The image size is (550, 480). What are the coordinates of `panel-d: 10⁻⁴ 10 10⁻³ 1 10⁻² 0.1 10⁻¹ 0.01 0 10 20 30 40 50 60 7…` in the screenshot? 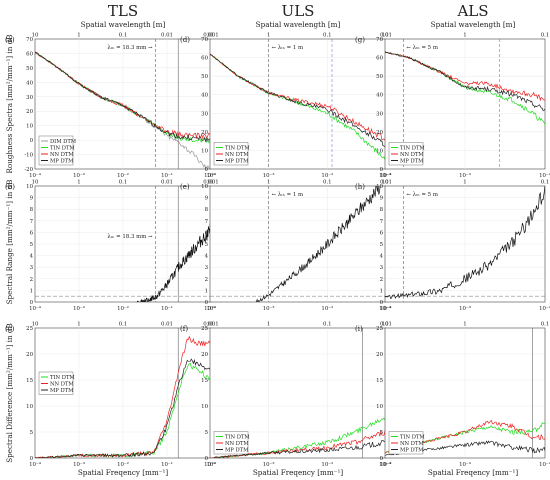 It's located at (286, 106).